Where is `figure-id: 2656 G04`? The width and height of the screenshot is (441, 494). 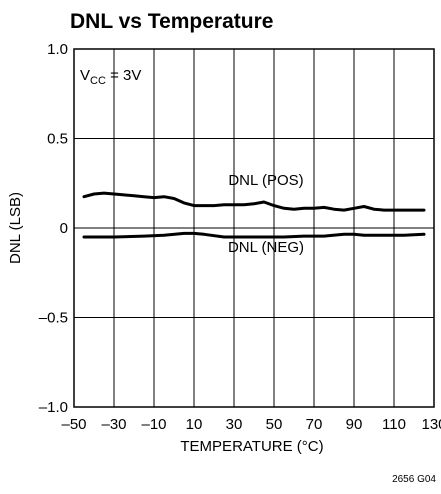
figure-id: 2656 G04 is located at coordinates (414, 479).